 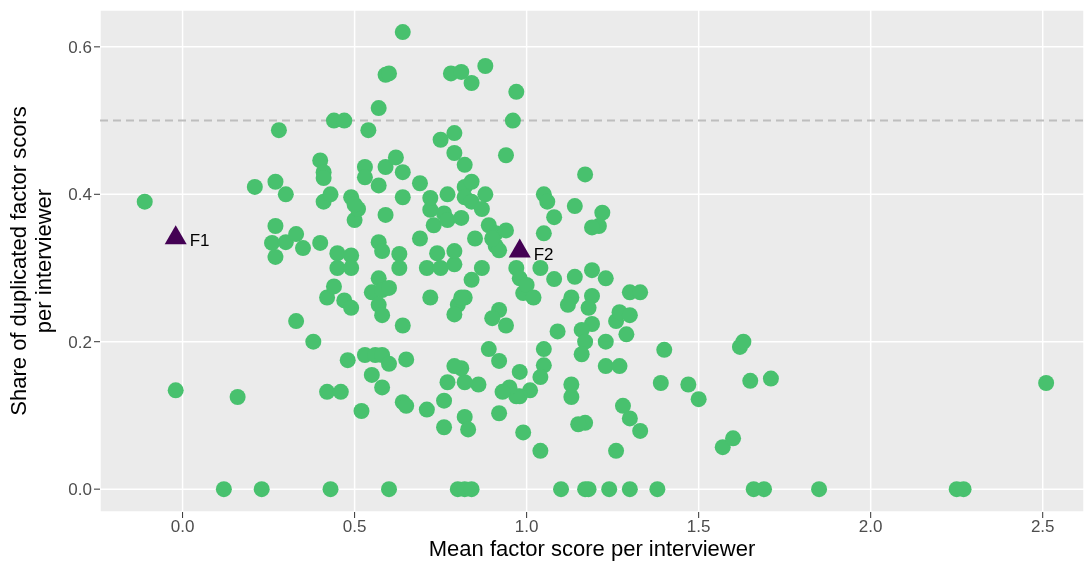 What do you see at coordinates (1042, 527) in the screenshot?
I see `x-tick-label: 2.5` at bounding box center [1042, 527].